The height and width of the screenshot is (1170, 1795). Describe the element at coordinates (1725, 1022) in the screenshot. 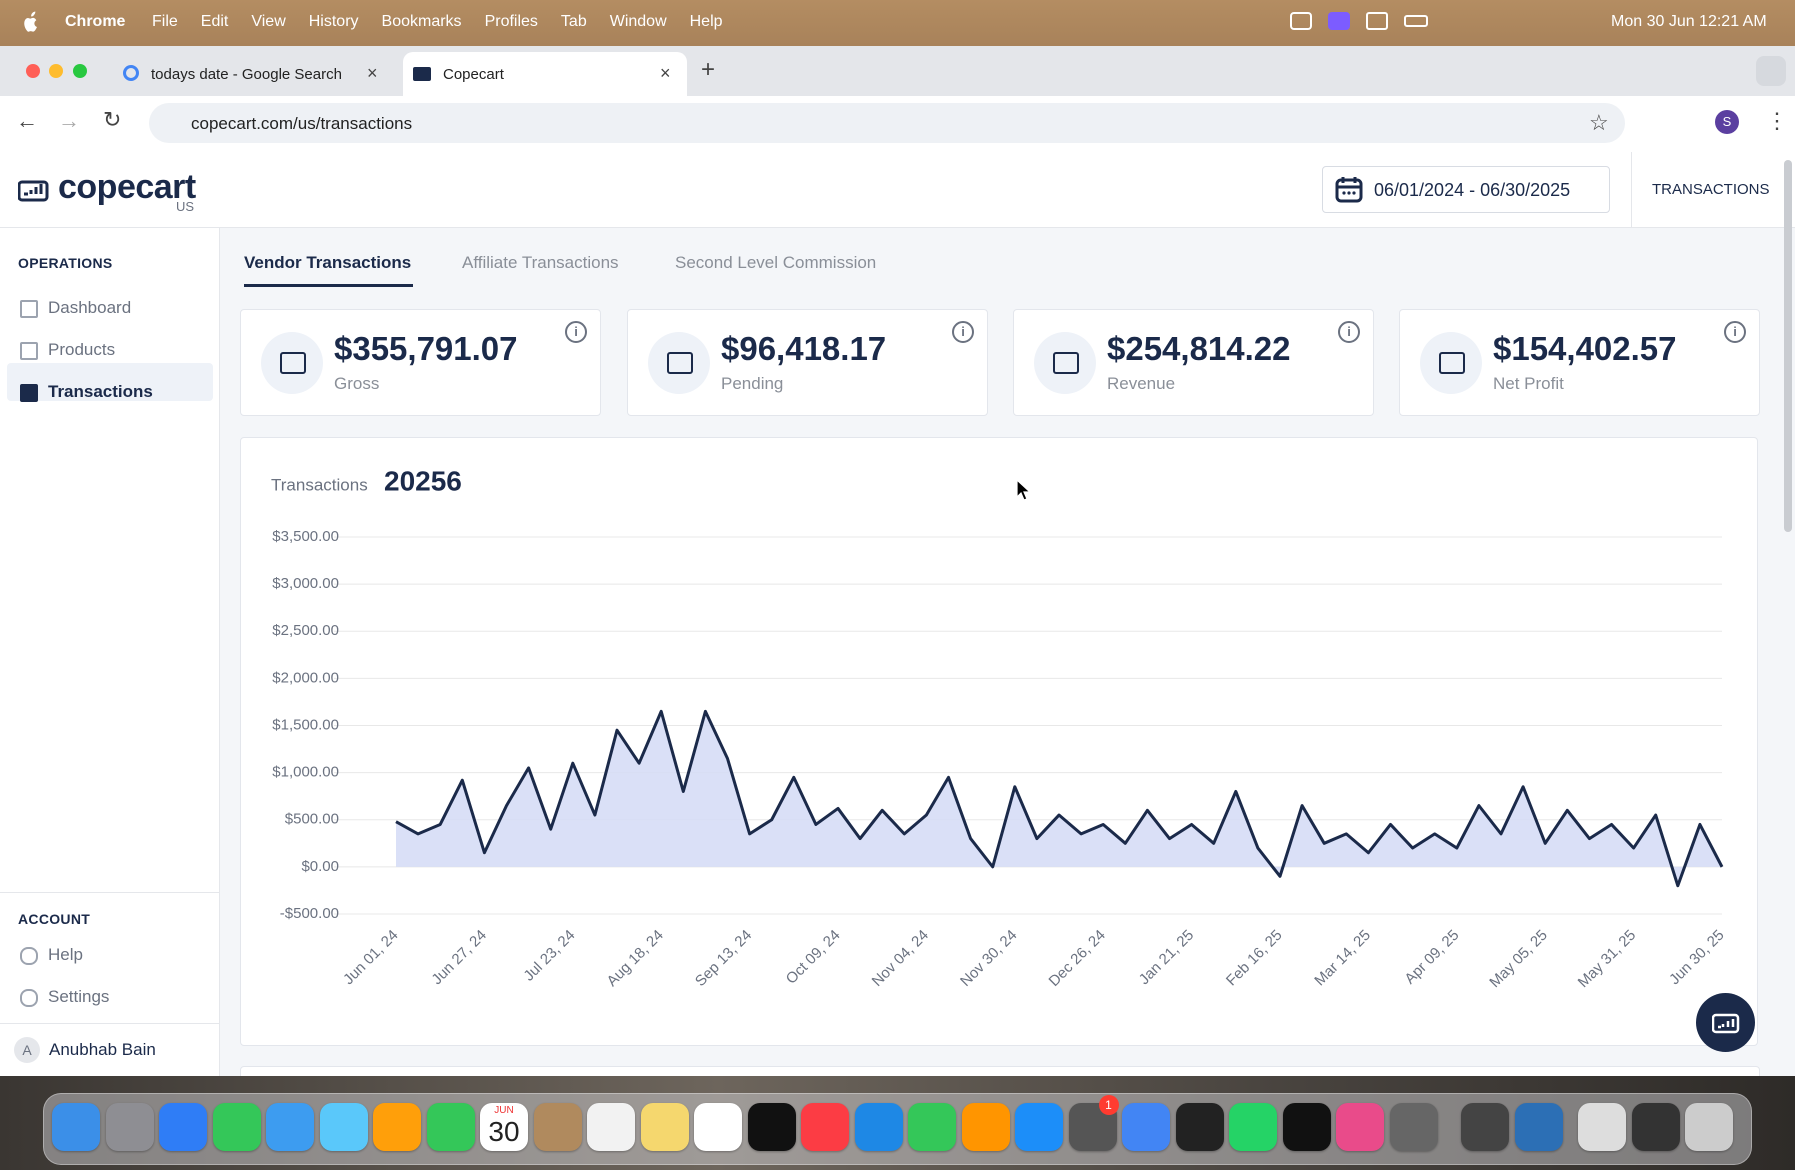

I see `chat-button` at that location.